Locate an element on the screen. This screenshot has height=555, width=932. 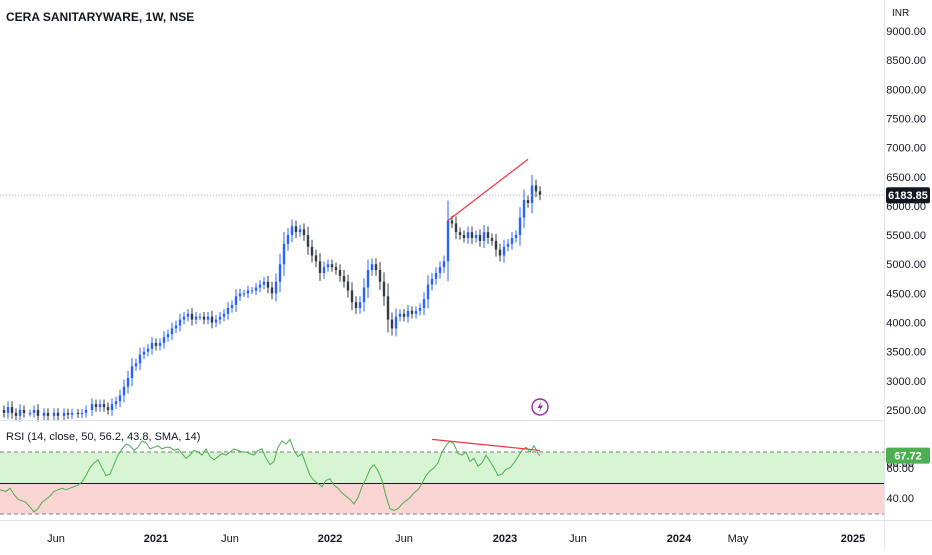
price-tick-label: 5500.00 is located at coordinates (906, 236).